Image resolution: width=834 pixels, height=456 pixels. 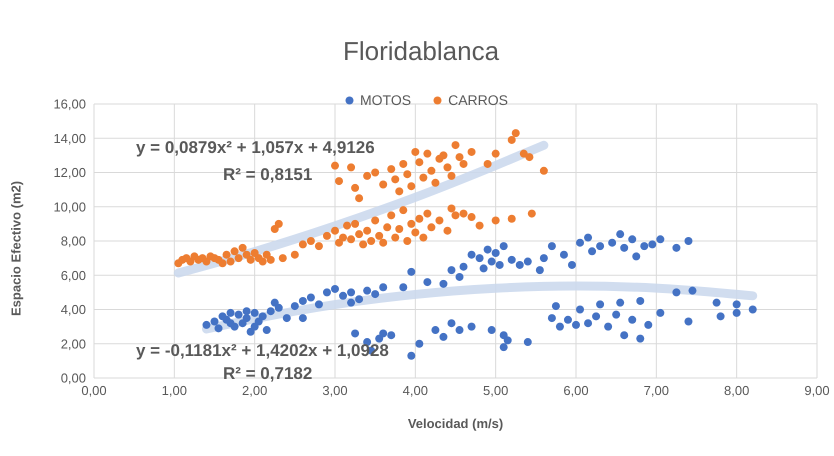 I want to click on annotation: R² = 0,8151, so click(x=267, y=175).